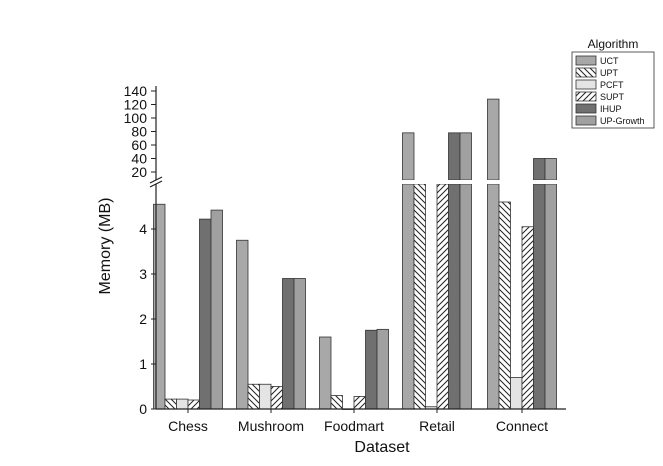 This screenshot has height=466, width=663. What do you see at coordinates (382, 447) in the screenshot?
I see `x-axis-title: Dataset` at bounding box center [382, 447].